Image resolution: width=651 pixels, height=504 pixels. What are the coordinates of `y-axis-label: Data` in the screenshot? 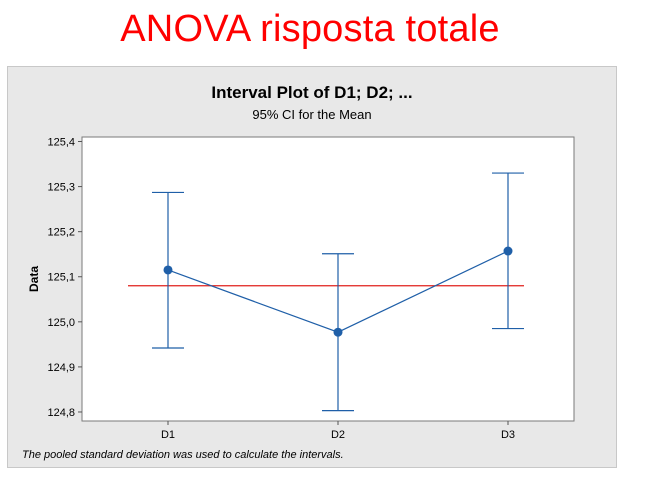 It's located at (34, 279).